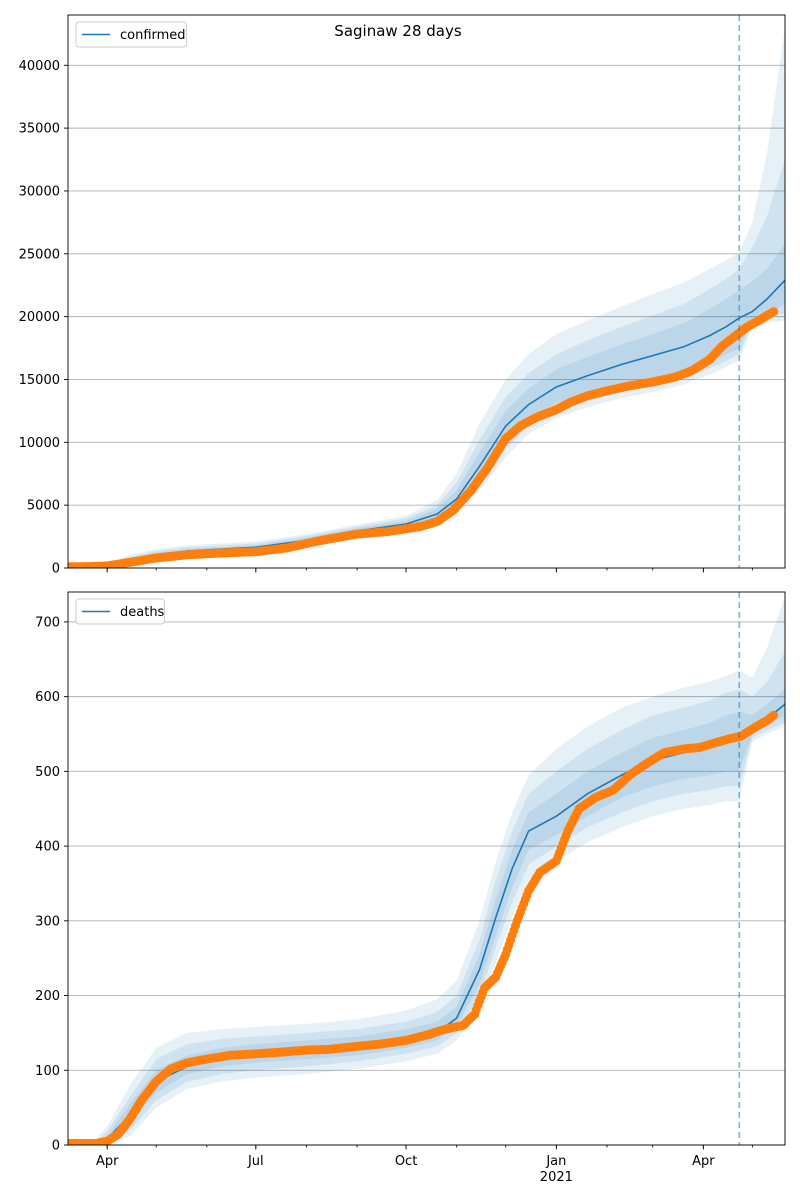 The height and width of the screenshot is (1200, 800). What do you see at coordinates (39, 317) in the screenshot?
I see `y-tick-label: 20000` at bounding box center [39, 317].